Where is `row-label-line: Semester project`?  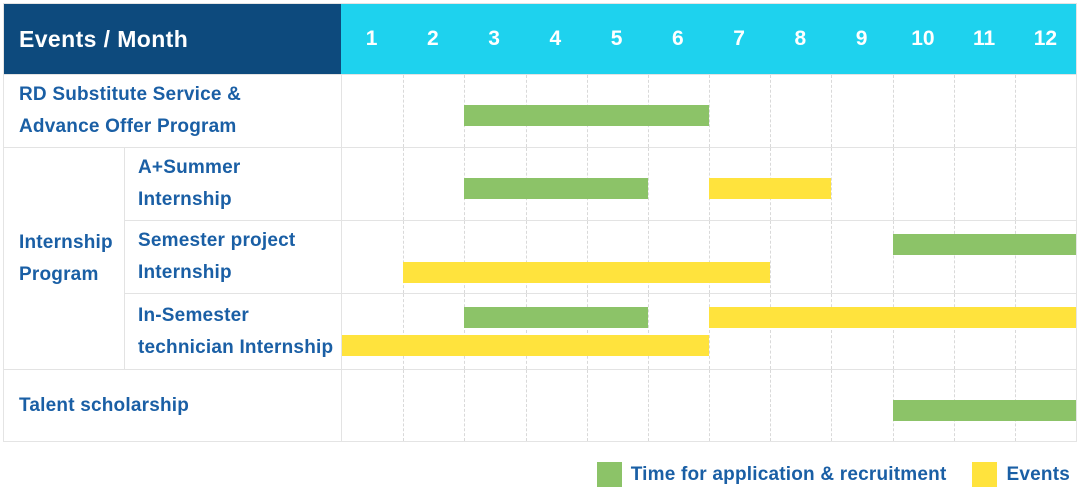
row-label-line: Semester project is located at coordinates (217, 240).